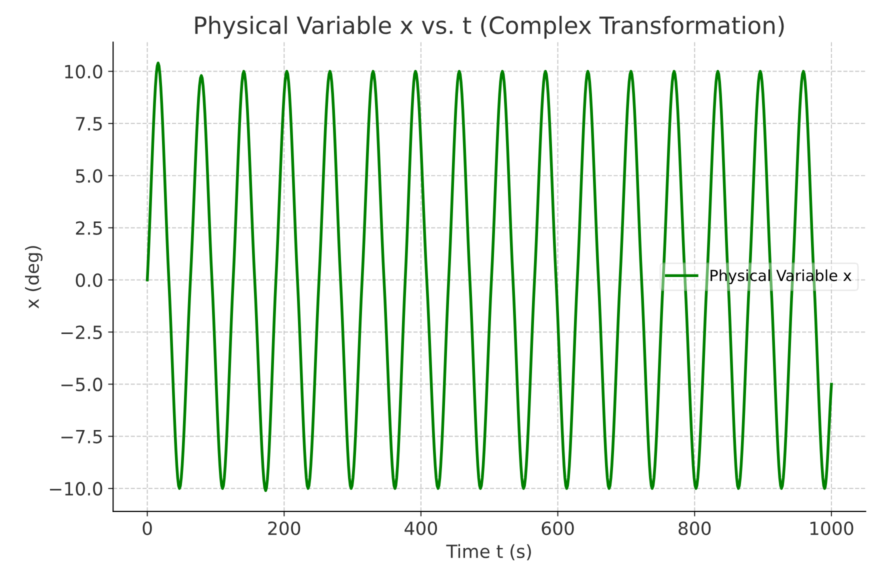 Image resolution: width=870 pixels, height=562 pixels. Describe the element at coordinates (558, 528) in the screenshot. I see `x-tick-label: 600` at that location.